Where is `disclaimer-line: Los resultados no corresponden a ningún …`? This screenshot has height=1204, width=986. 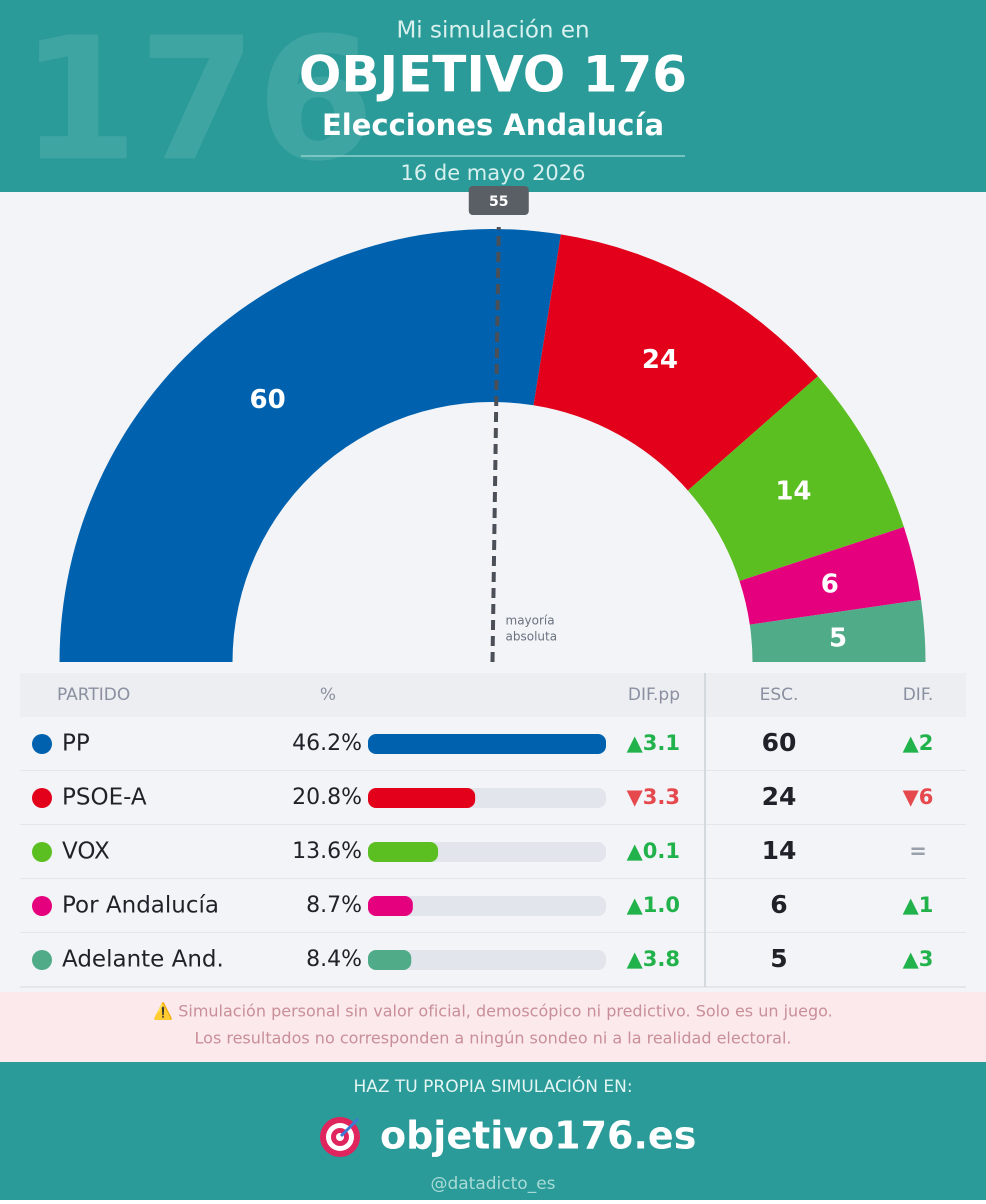
disclaimer-line: Los resultados no corresponden a ningún … is located at coordinates (493, 1038).